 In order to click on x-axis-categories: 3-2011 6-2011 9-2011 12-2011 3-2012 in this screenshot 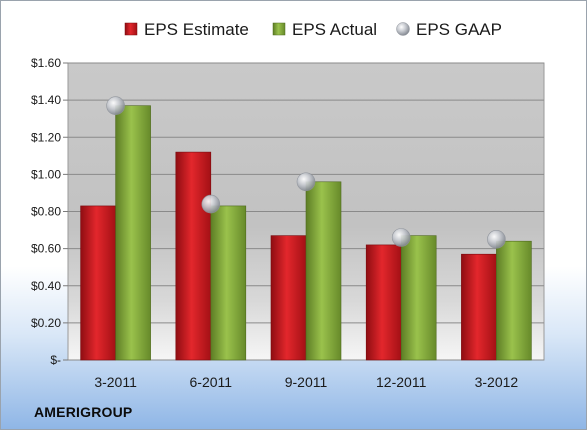, I will do `click(306, 382)`.